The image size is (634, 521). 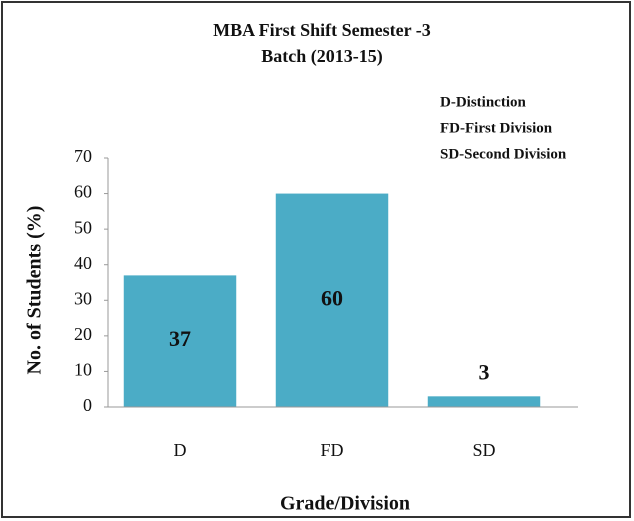 What do you see at coordinates (331, 450) in the screenshot?
I see `x-tick-label: FD` at bounding box center [331, 450].